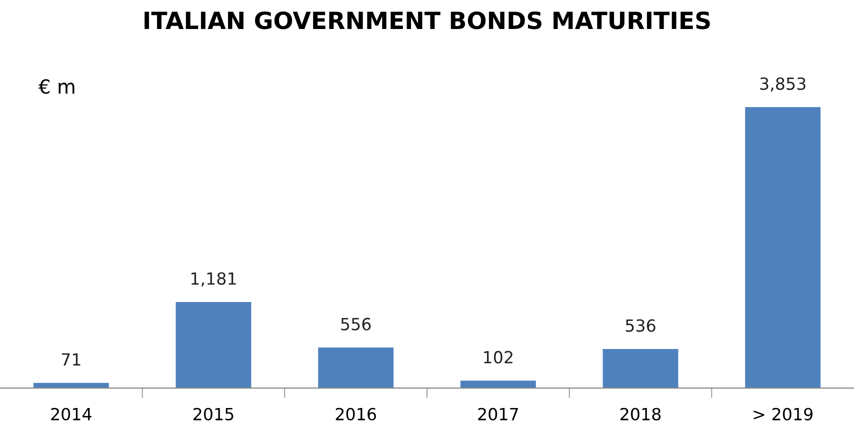 The image size is (854, 441). I want to click on x-tick-label: 2017, so click(498, 414).